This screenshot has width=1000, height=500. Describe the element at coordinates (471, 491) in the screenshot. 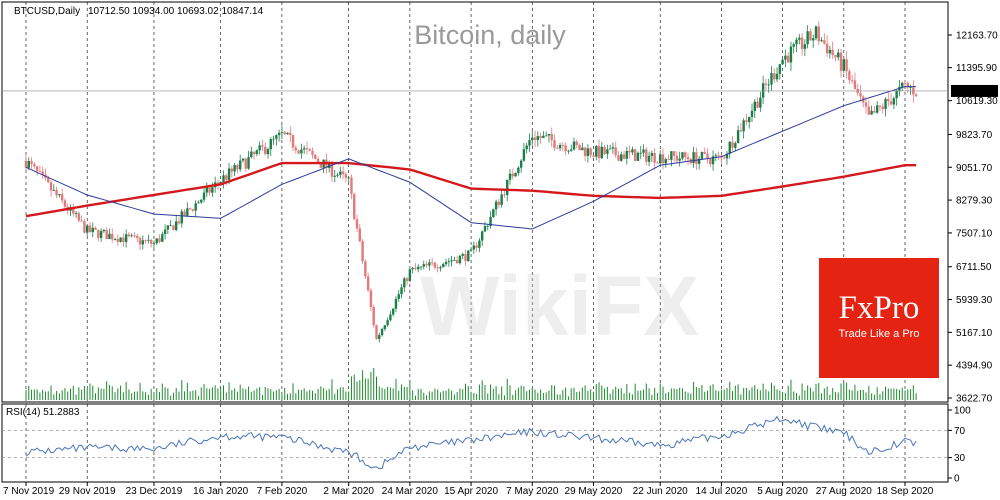

I see `date-tick-label: 15 Apr 2020` at that location.